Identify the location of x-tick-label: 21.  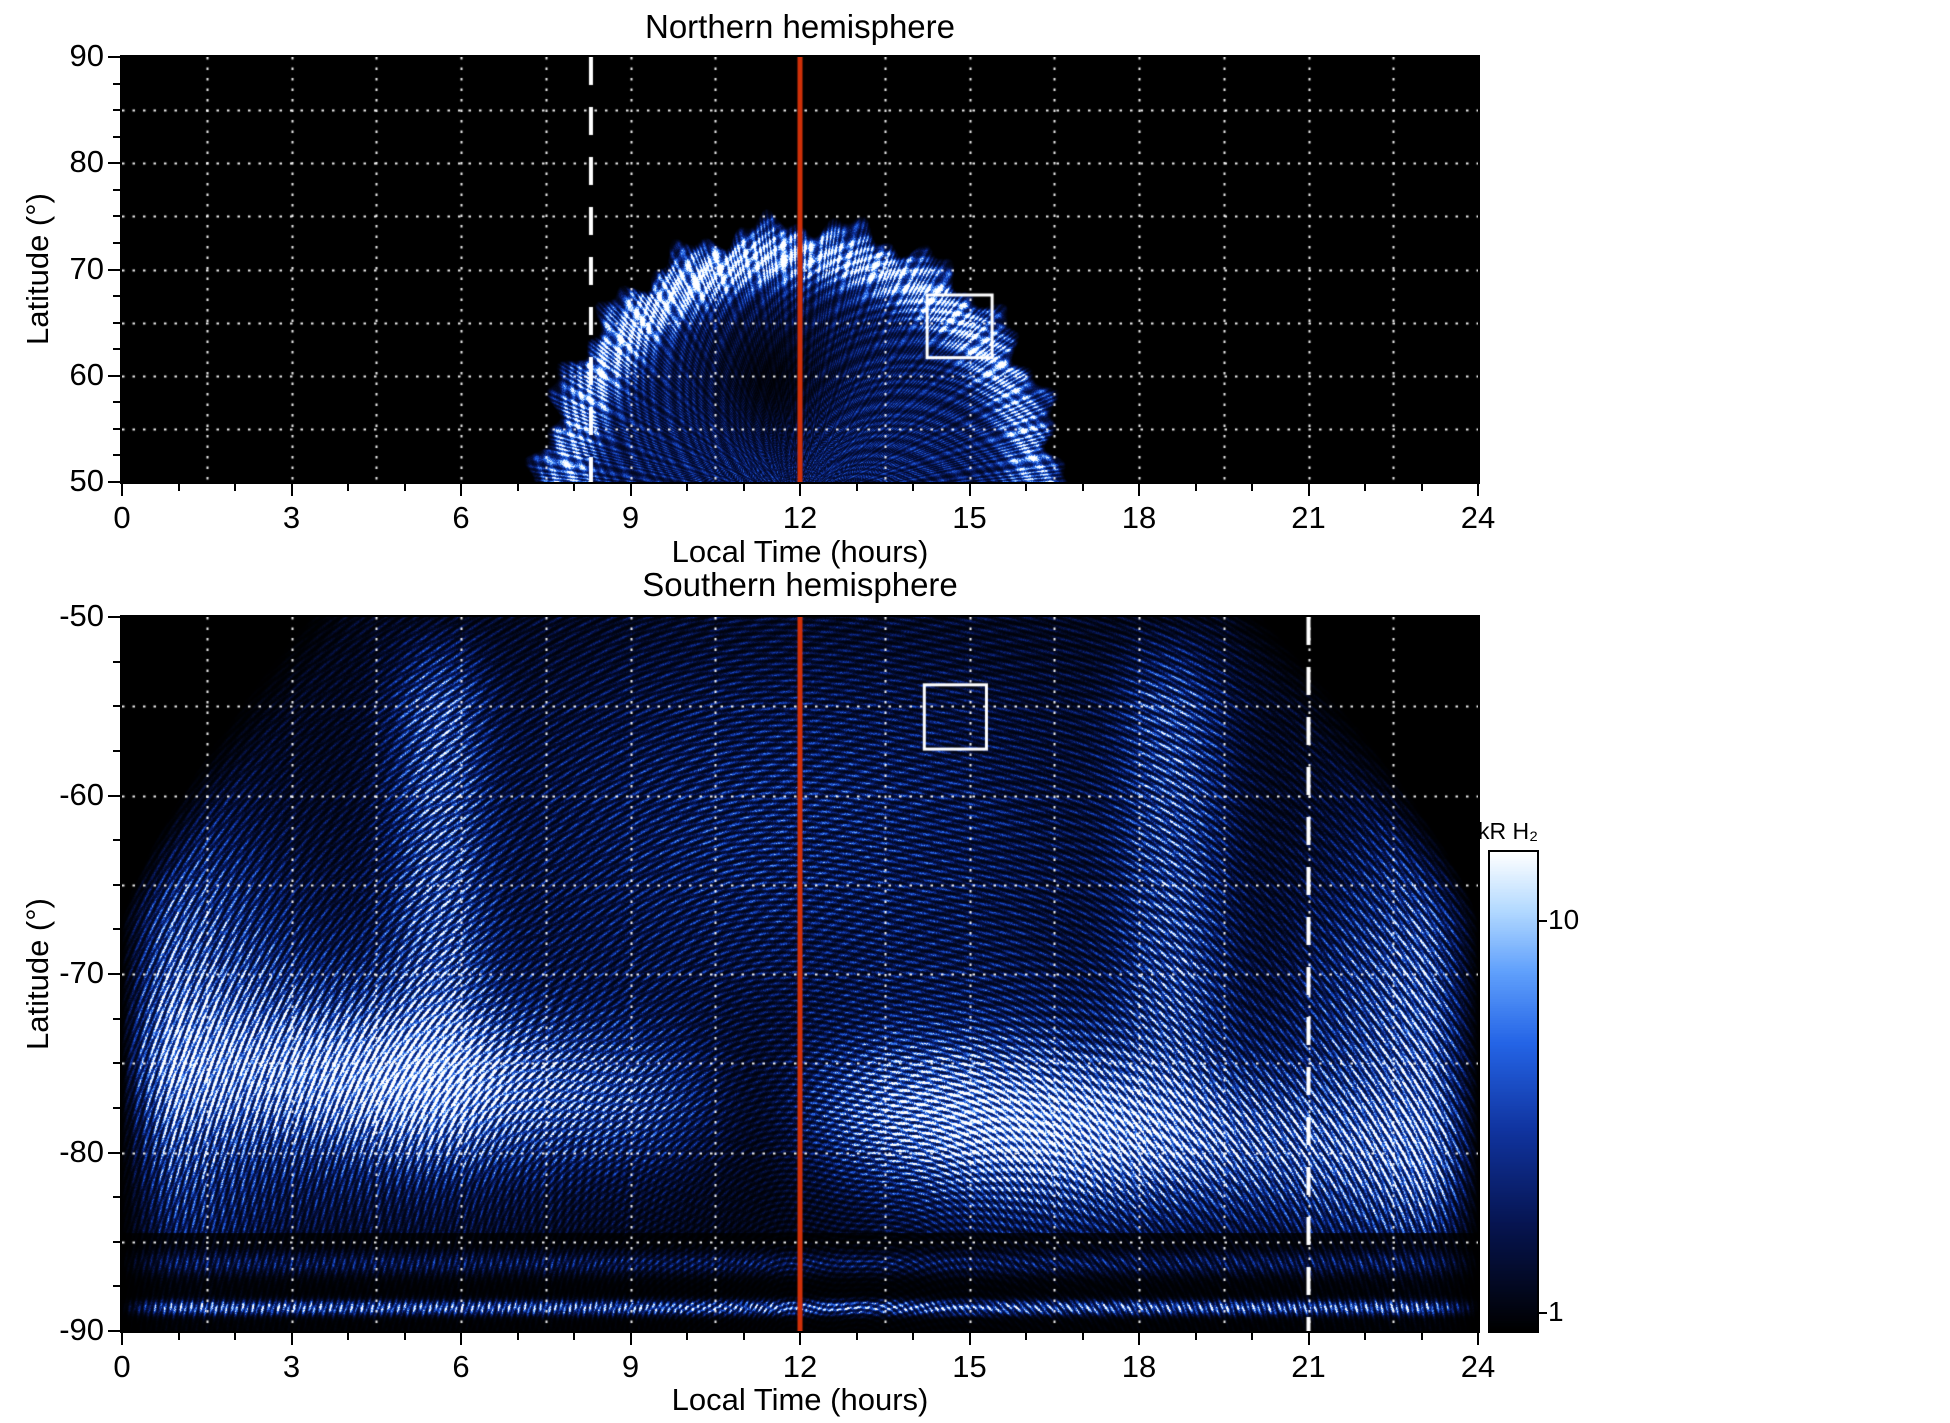
(1308, 1366).